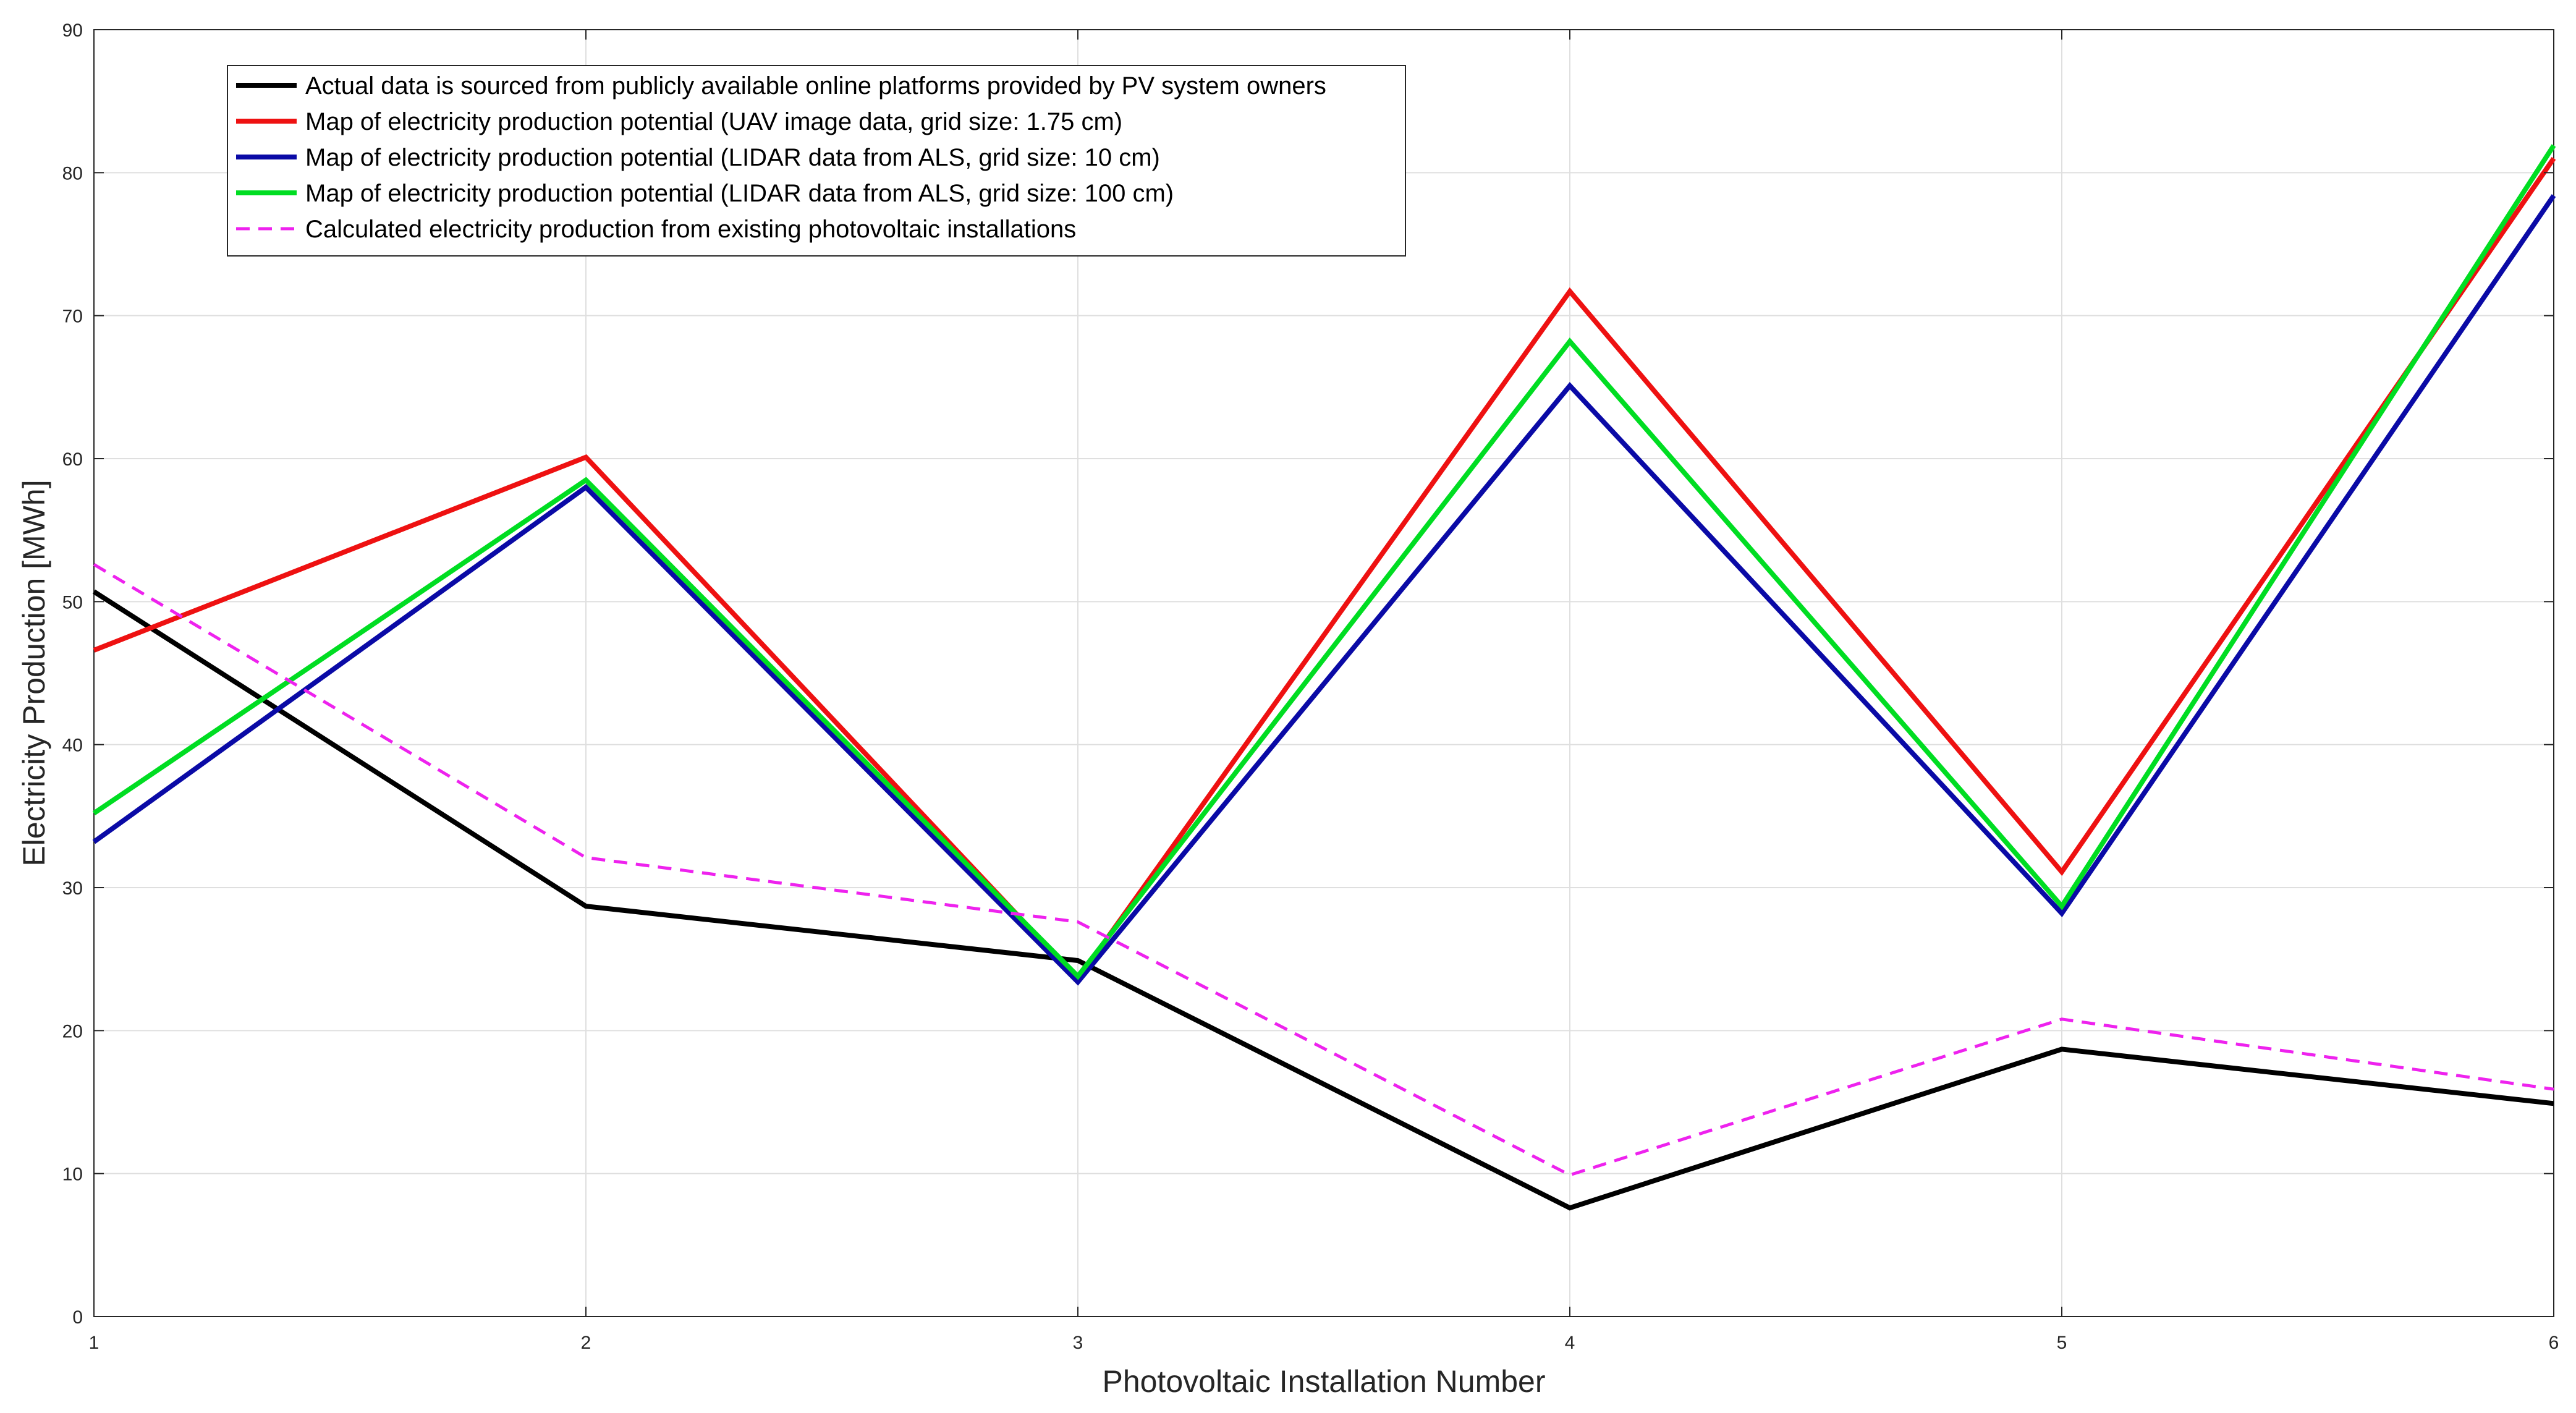 The height and width of the screenshot is (1413, 2576). Describe the element at coordinates (586, 1343) in the screenshot. I see `x-tick-label: 2` at that location.